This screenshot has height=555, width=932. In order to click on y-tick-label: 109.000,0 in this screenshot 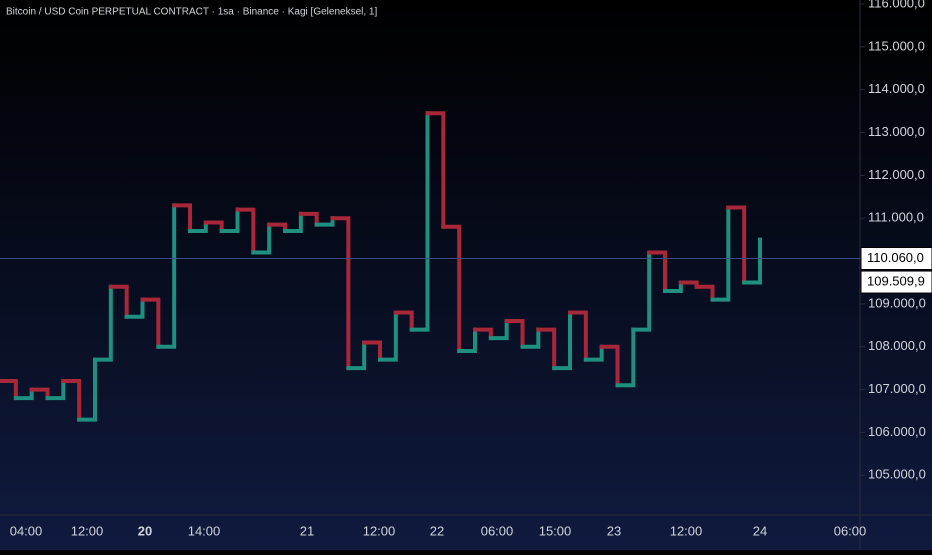, I will do `click(897, 302)`.